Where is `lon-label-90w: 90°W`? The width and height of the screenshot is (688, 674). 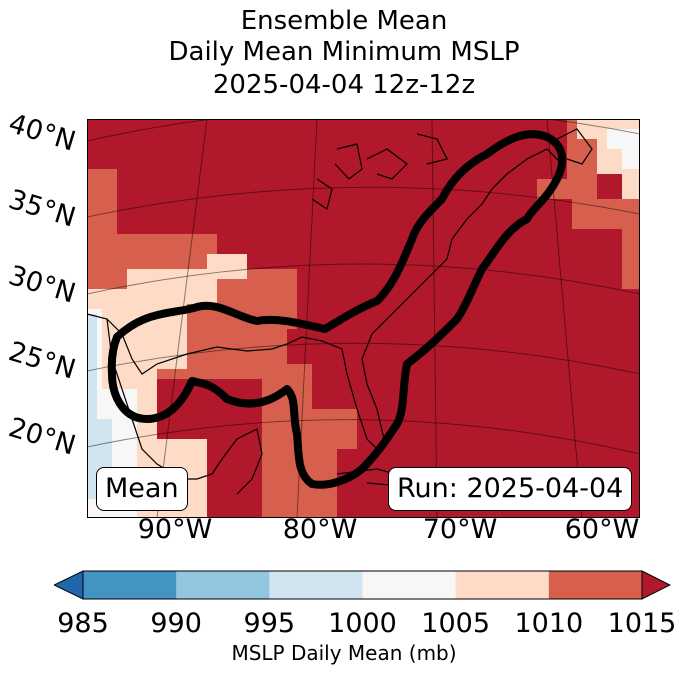
lon-label-90w: 90°W is located at coordinates (175, 529).